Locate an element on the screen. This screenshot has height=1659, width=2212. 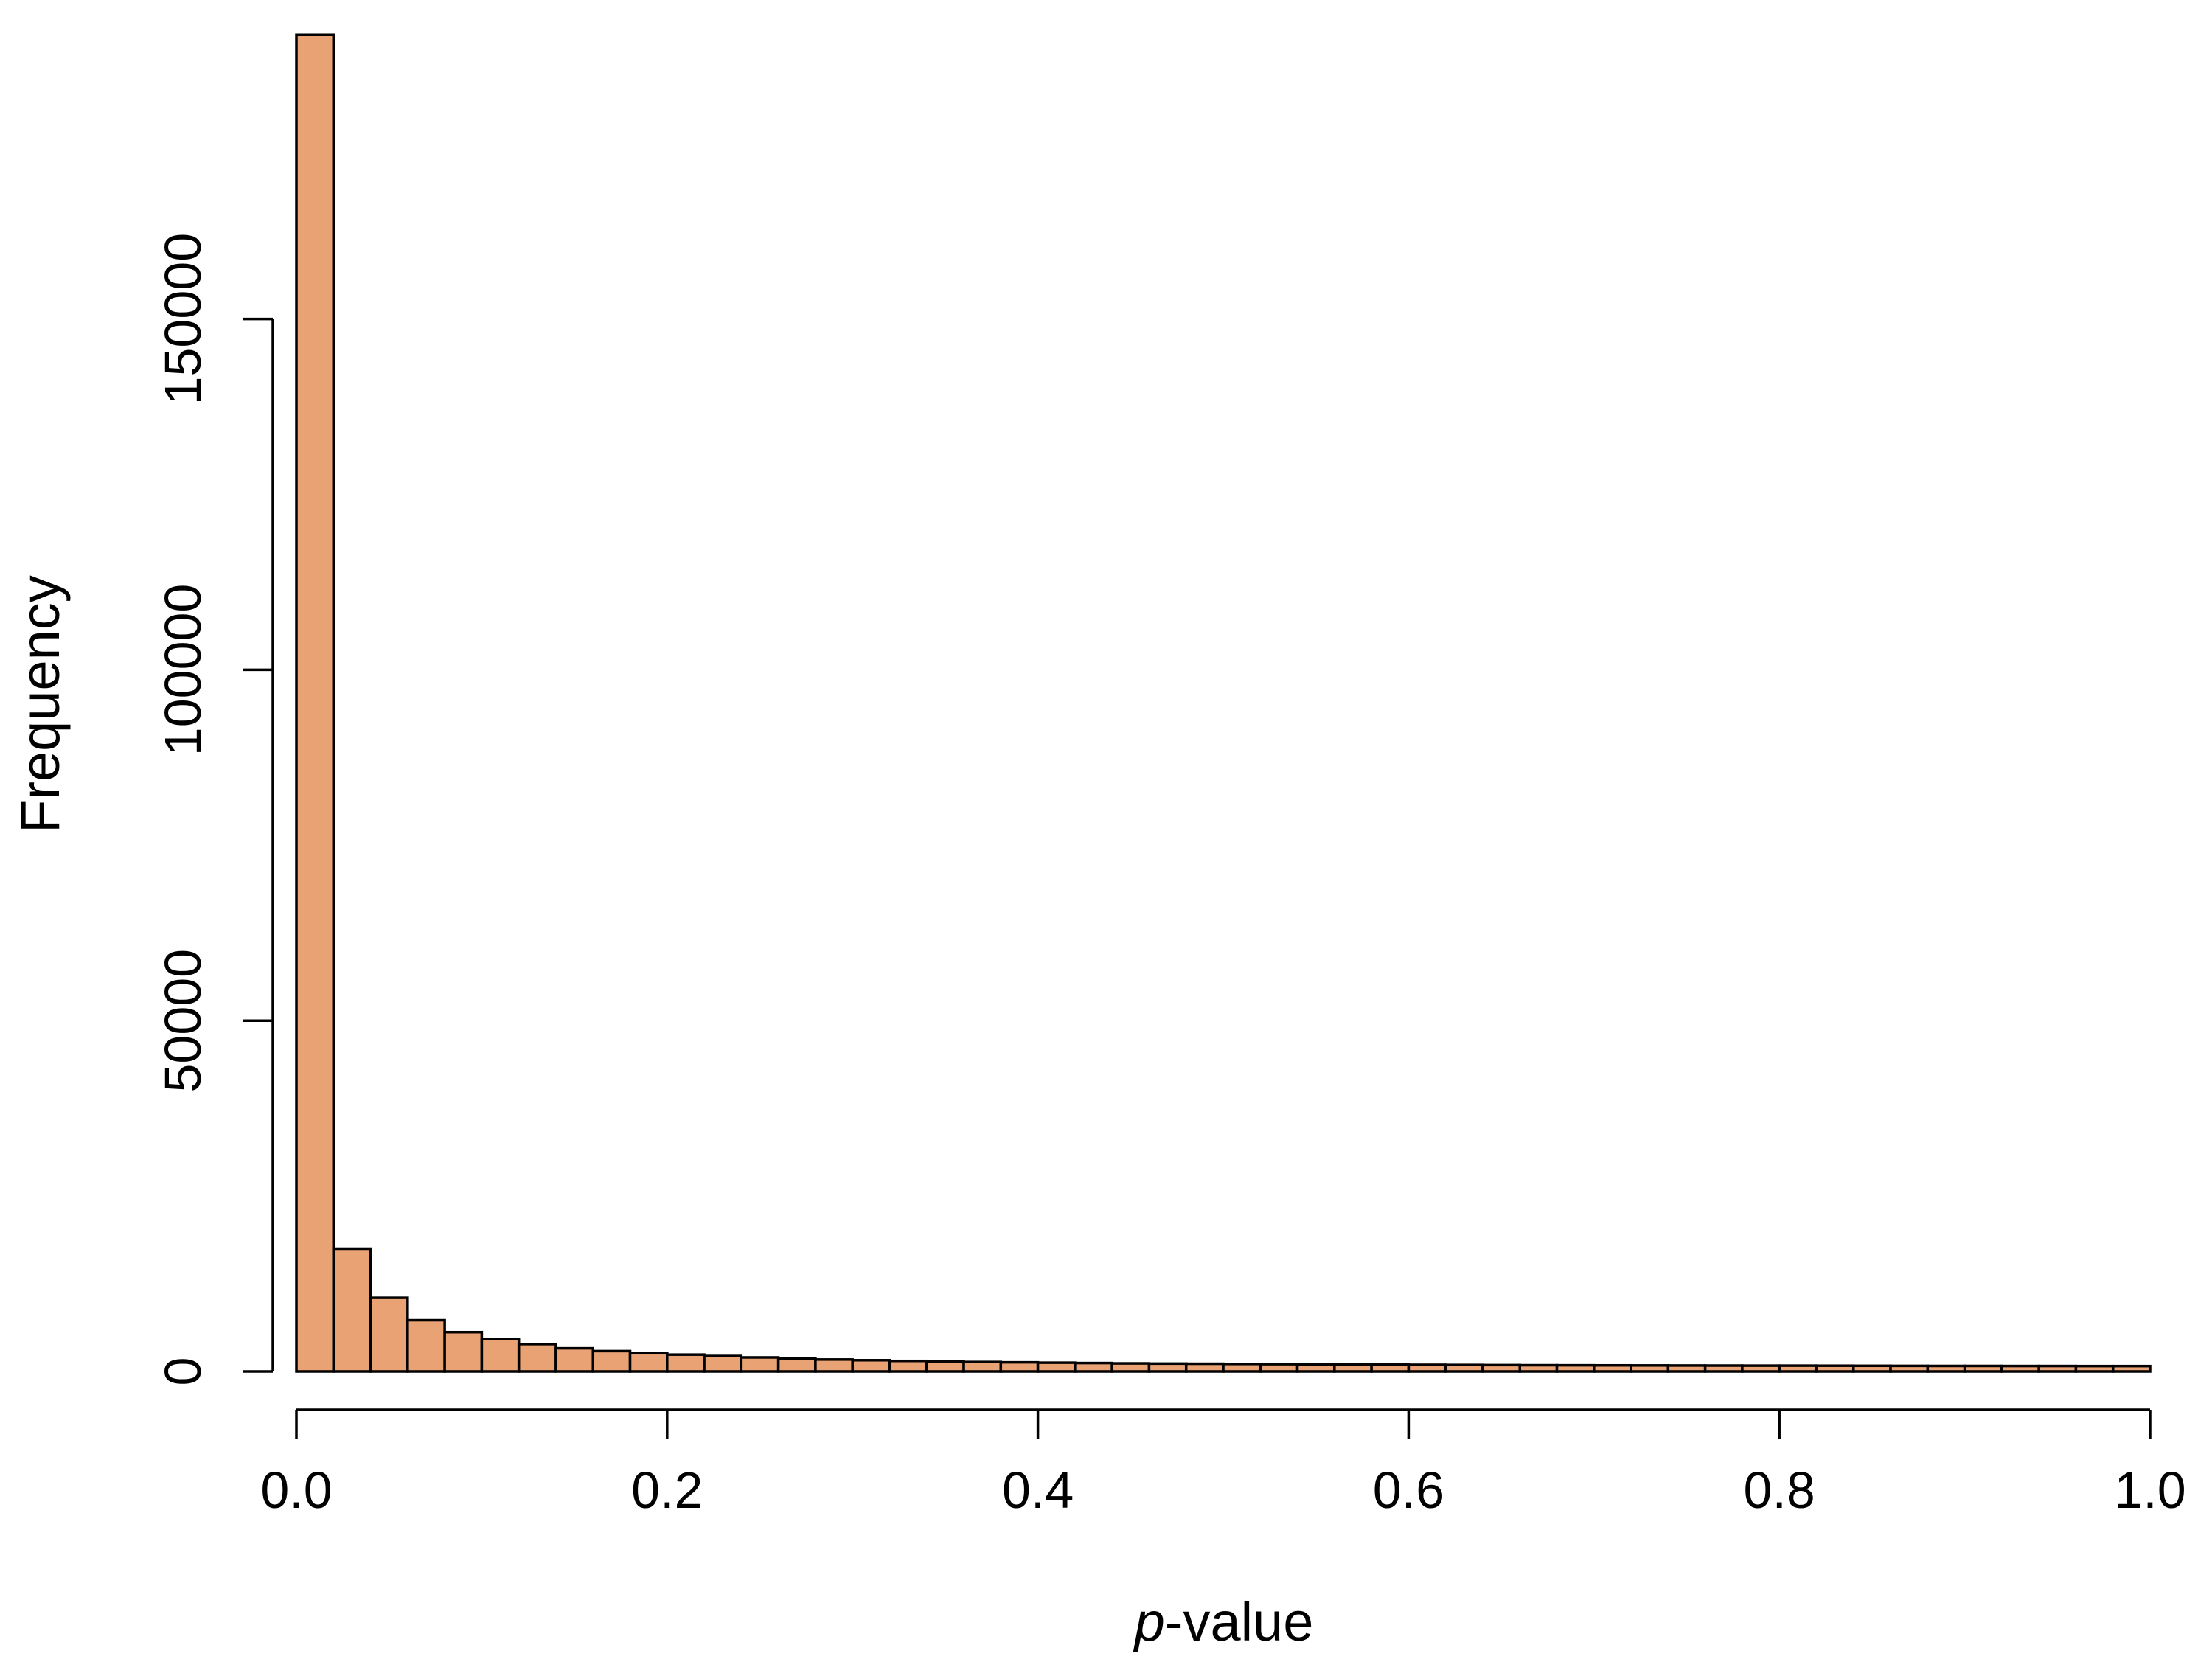
y-tick-label: 150000 is located at coordinates (183, 319).